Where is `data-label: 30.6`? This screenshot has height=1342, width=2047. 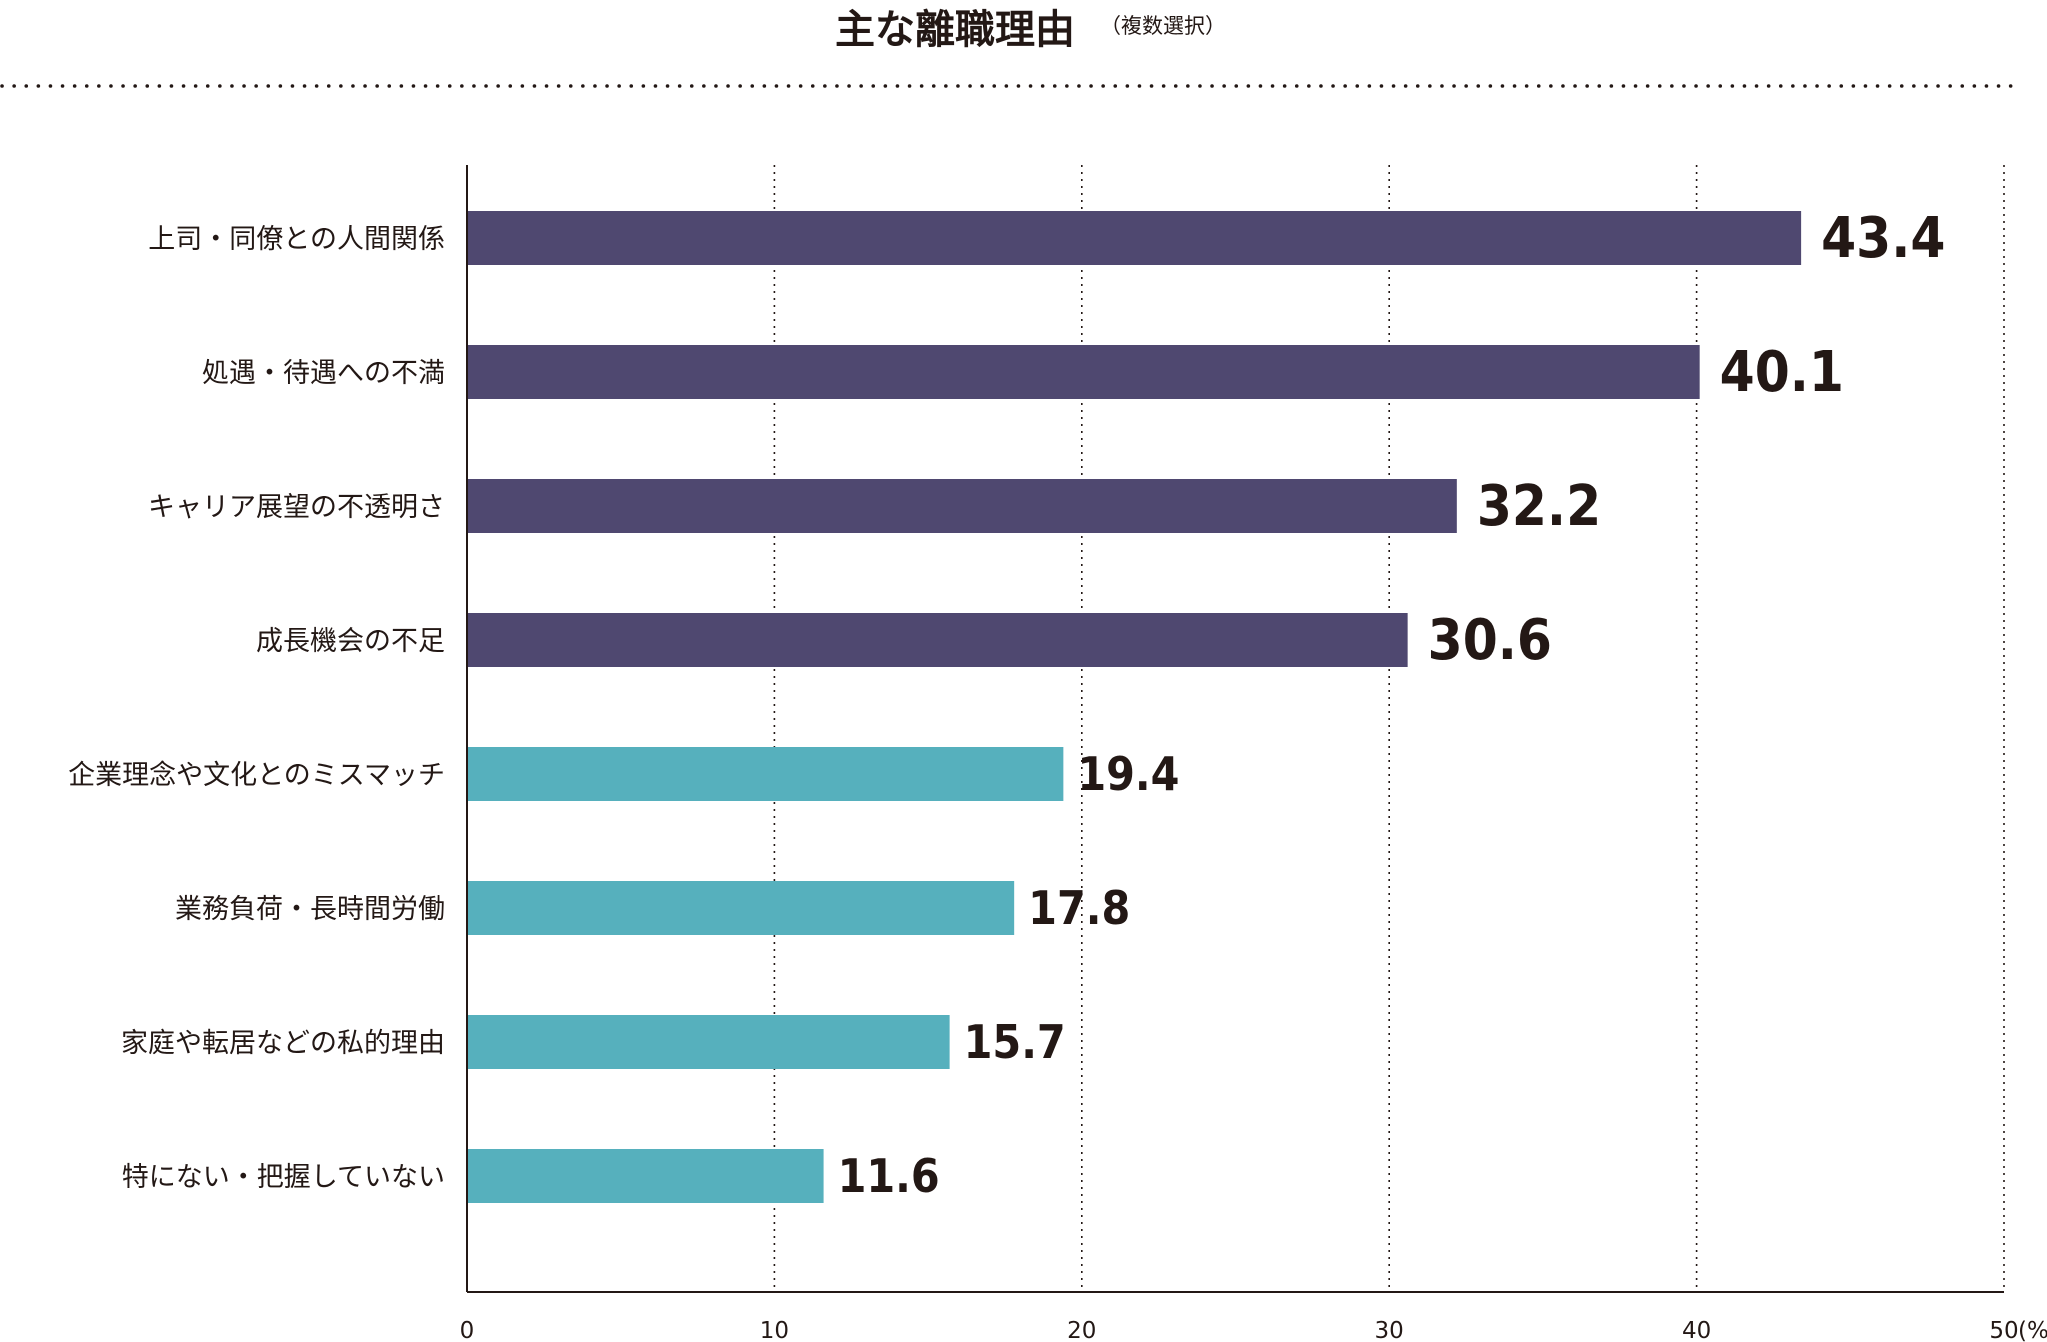 data-label: 30.6 is located at coordinates (1490, 640).